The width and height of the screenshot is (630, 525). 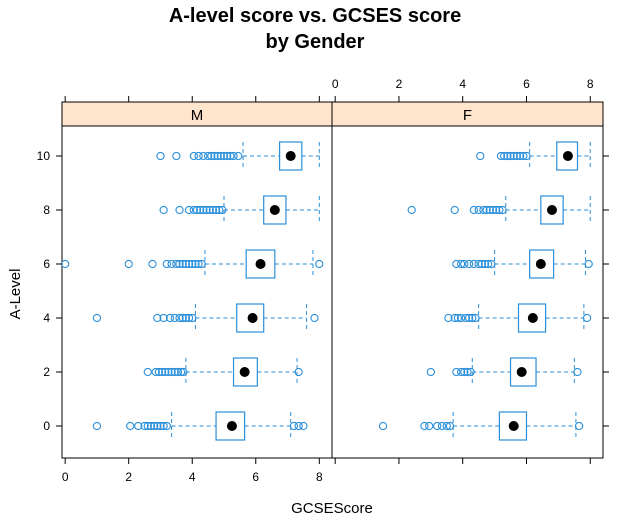 I want to click on x-tick-label-F-2: 2, so click(x=399, y=84).